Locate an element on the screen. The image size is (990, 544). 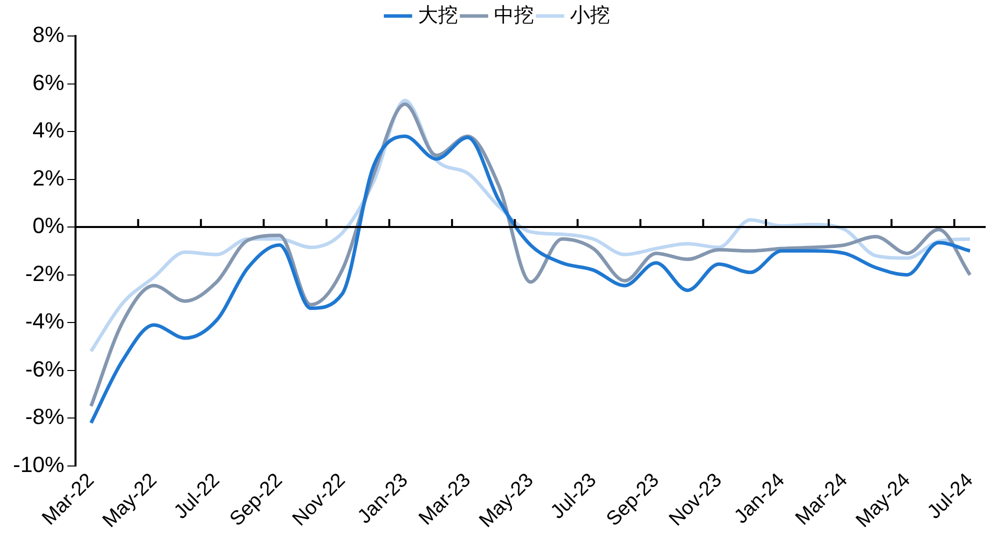
y-tick-label: -4% is located at coordinates (44, 321).